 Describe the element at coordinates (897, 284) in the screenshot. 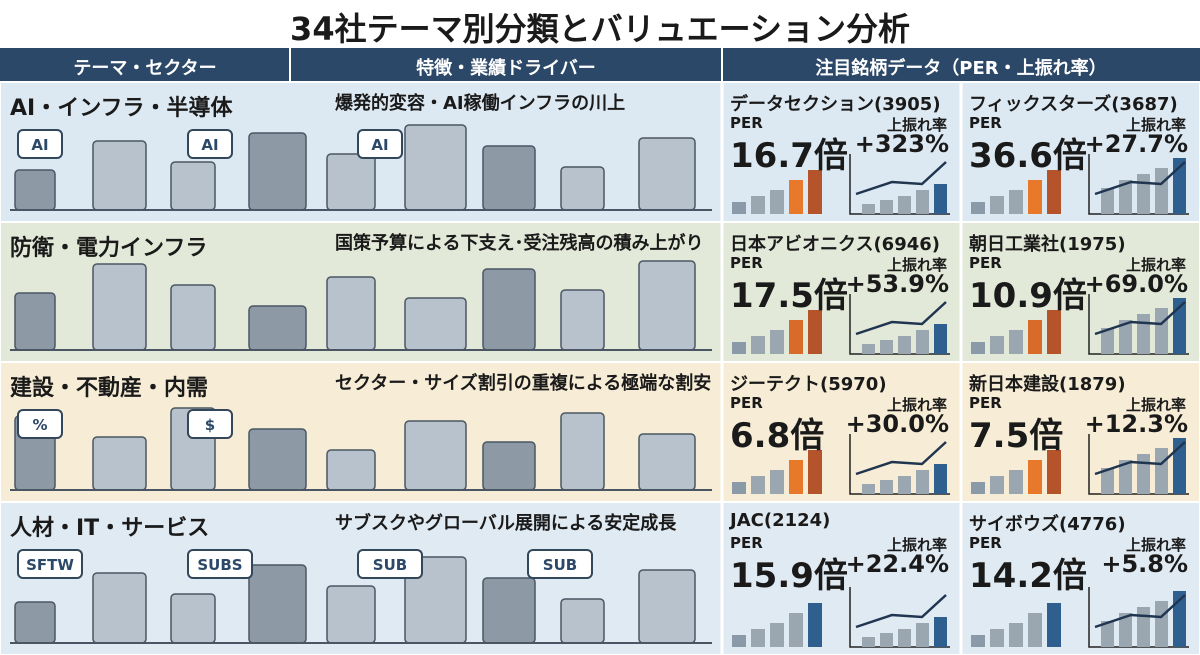

I see `upside-value: +53.9%` at that location.